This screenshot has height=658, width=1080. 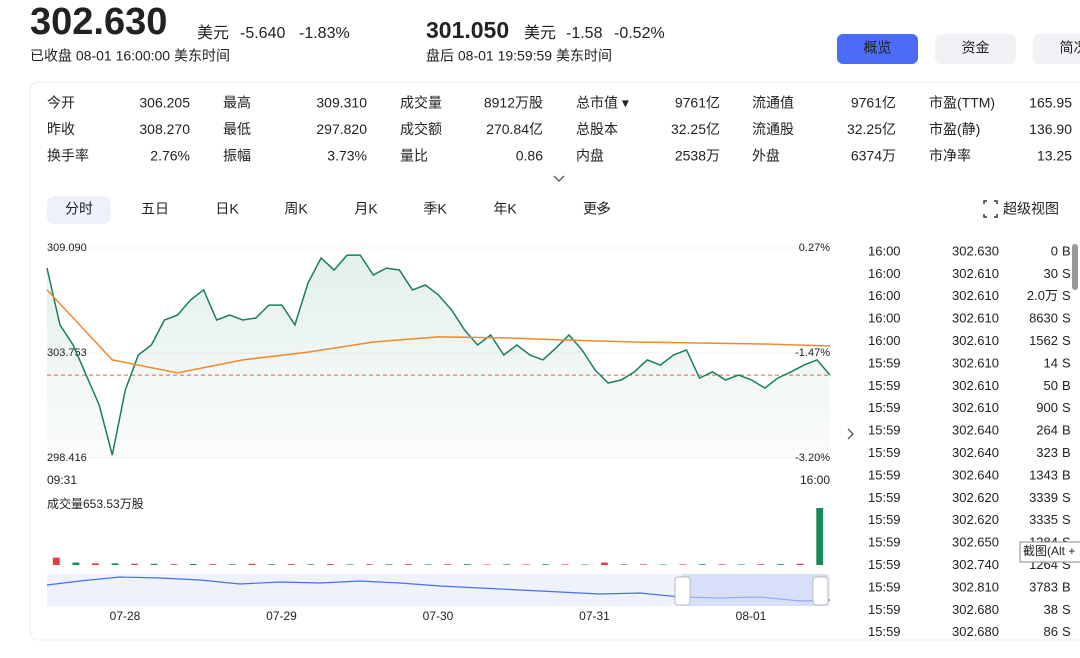 I want to click on after-currency: 美元, so click(x=540, y=33).